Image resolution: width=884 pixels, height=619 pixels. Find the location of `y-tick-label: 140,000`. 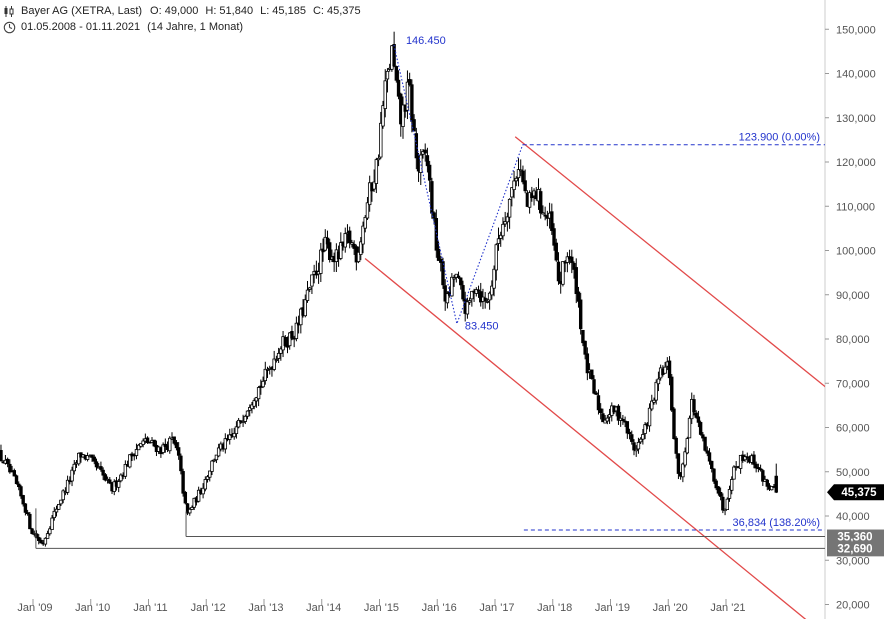

y-tick-label: 140,000 is located at coordinates (856, 75).